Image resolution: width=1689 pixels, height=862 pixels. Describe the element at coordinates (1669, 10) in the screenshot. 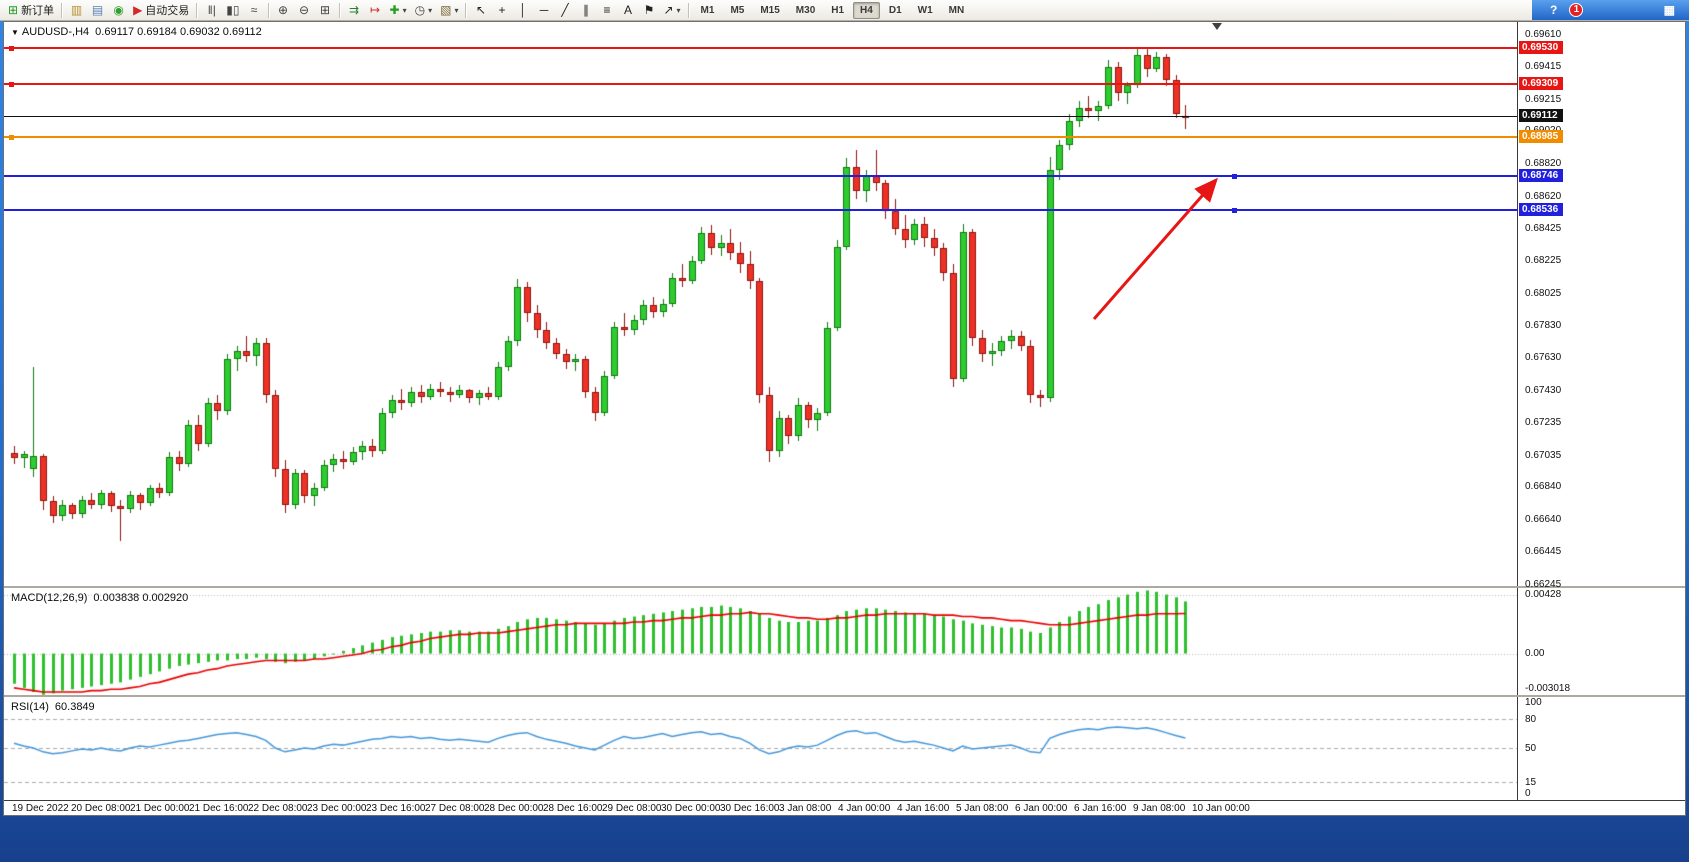

I see `layout-button: ▦` at that location.